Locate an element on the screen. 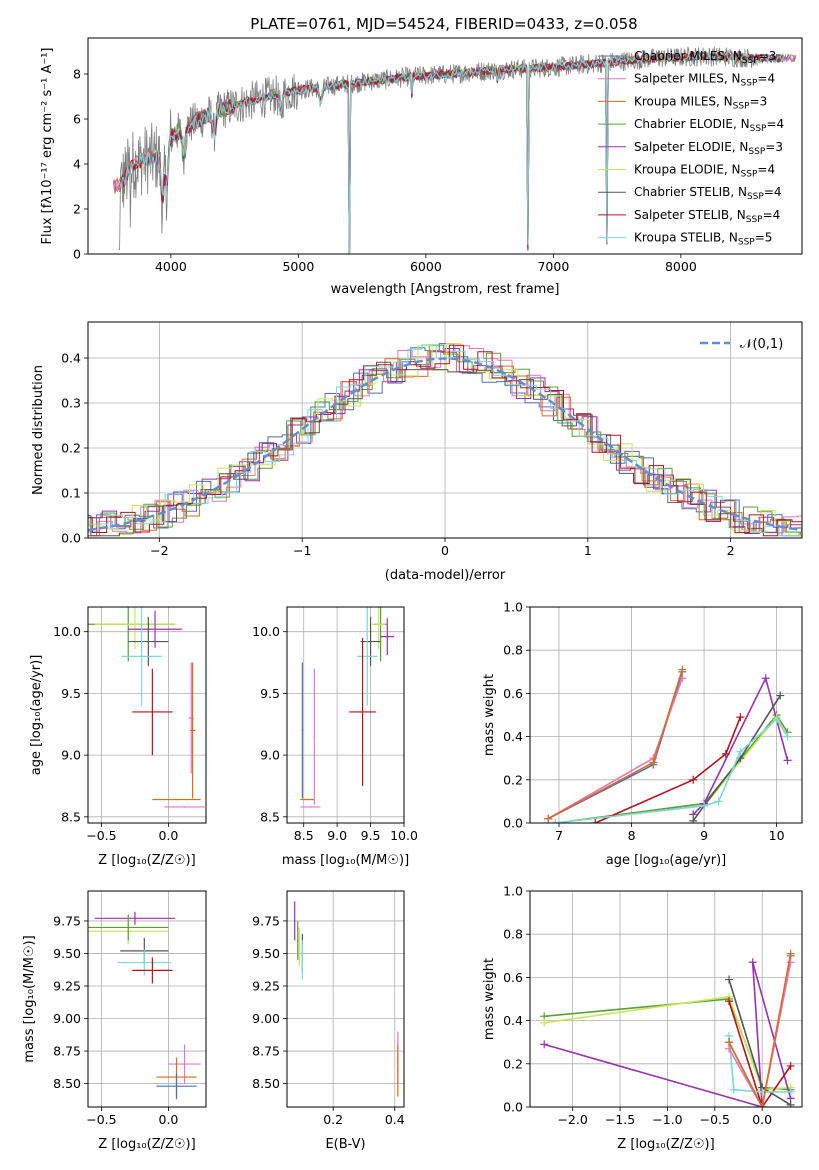  residual-histogram-kroupa-stelib is located at coordinates (445, 440).